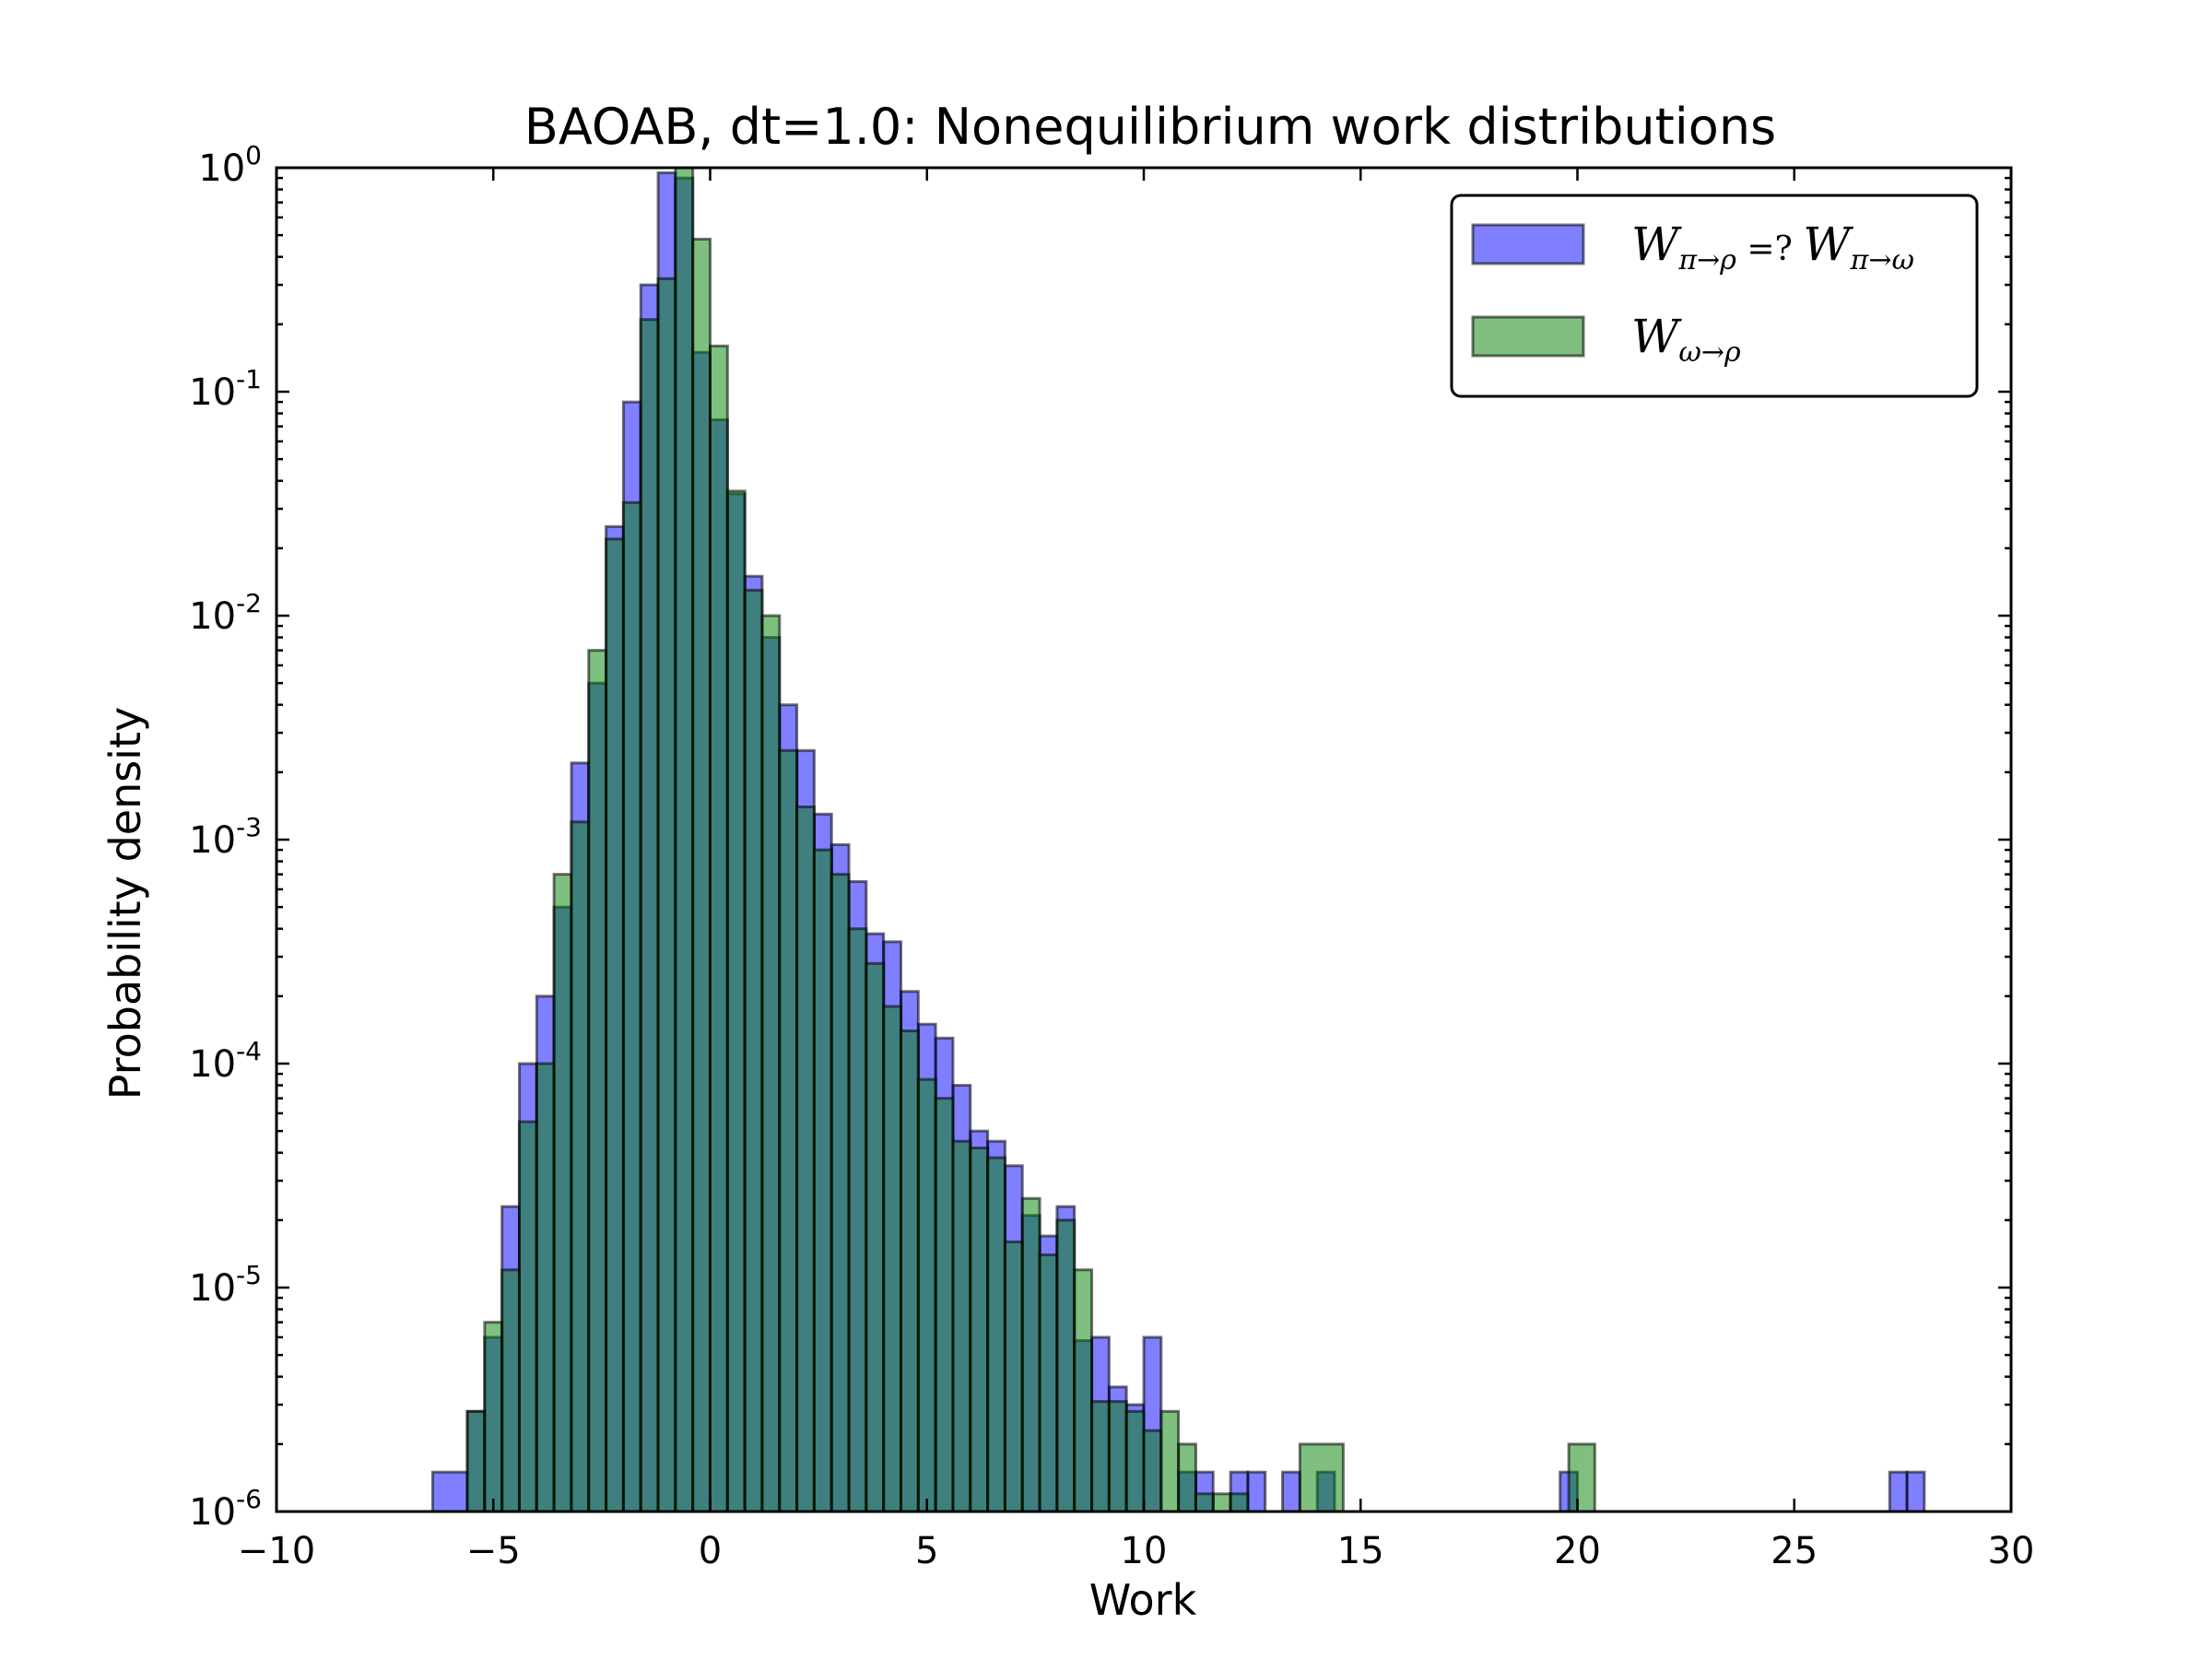 The height and width of the screenshot is (1659, 2212). Describe the element at coordinates (1144, 1551) in the screenshot. I see `x-tick-label: 10` at that location.